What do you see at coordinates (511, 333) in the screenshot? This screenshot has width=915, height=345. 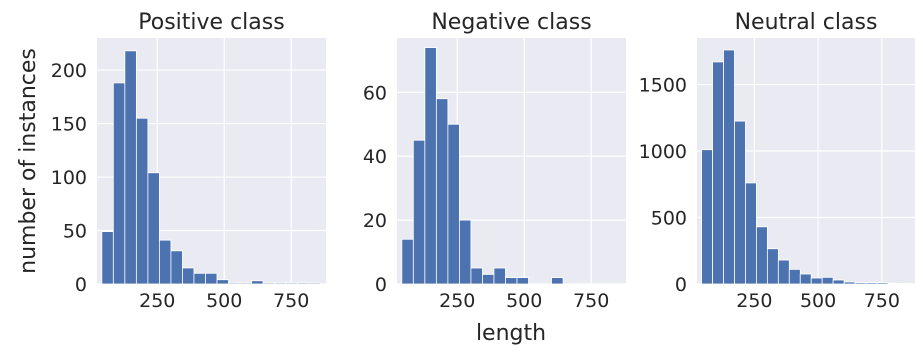 I see `x-axis-label: length` at bounding box center [511, 333].